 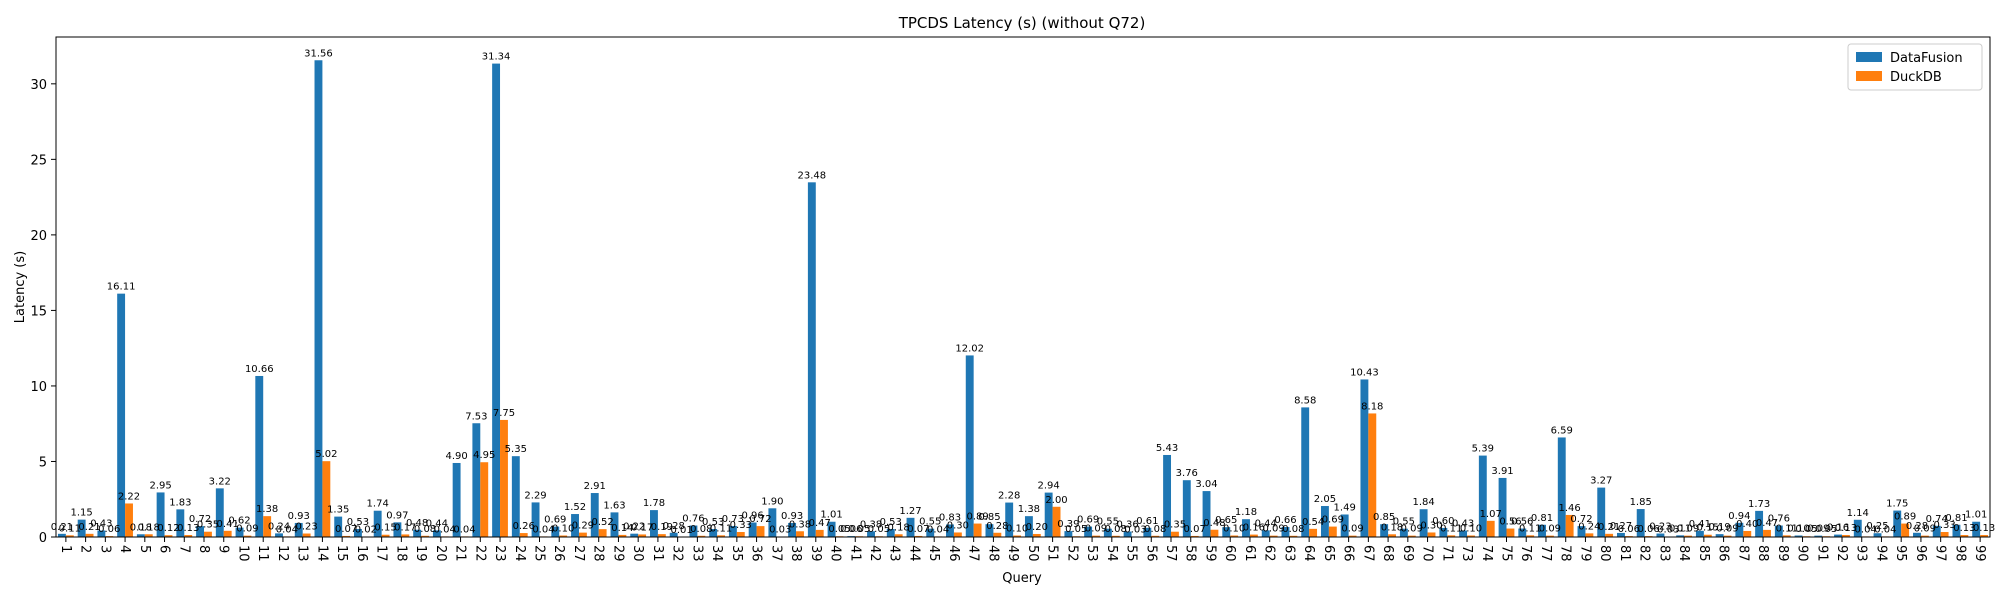 I want to click on bar-duckdb-q56, so click(x=1155, y=536).